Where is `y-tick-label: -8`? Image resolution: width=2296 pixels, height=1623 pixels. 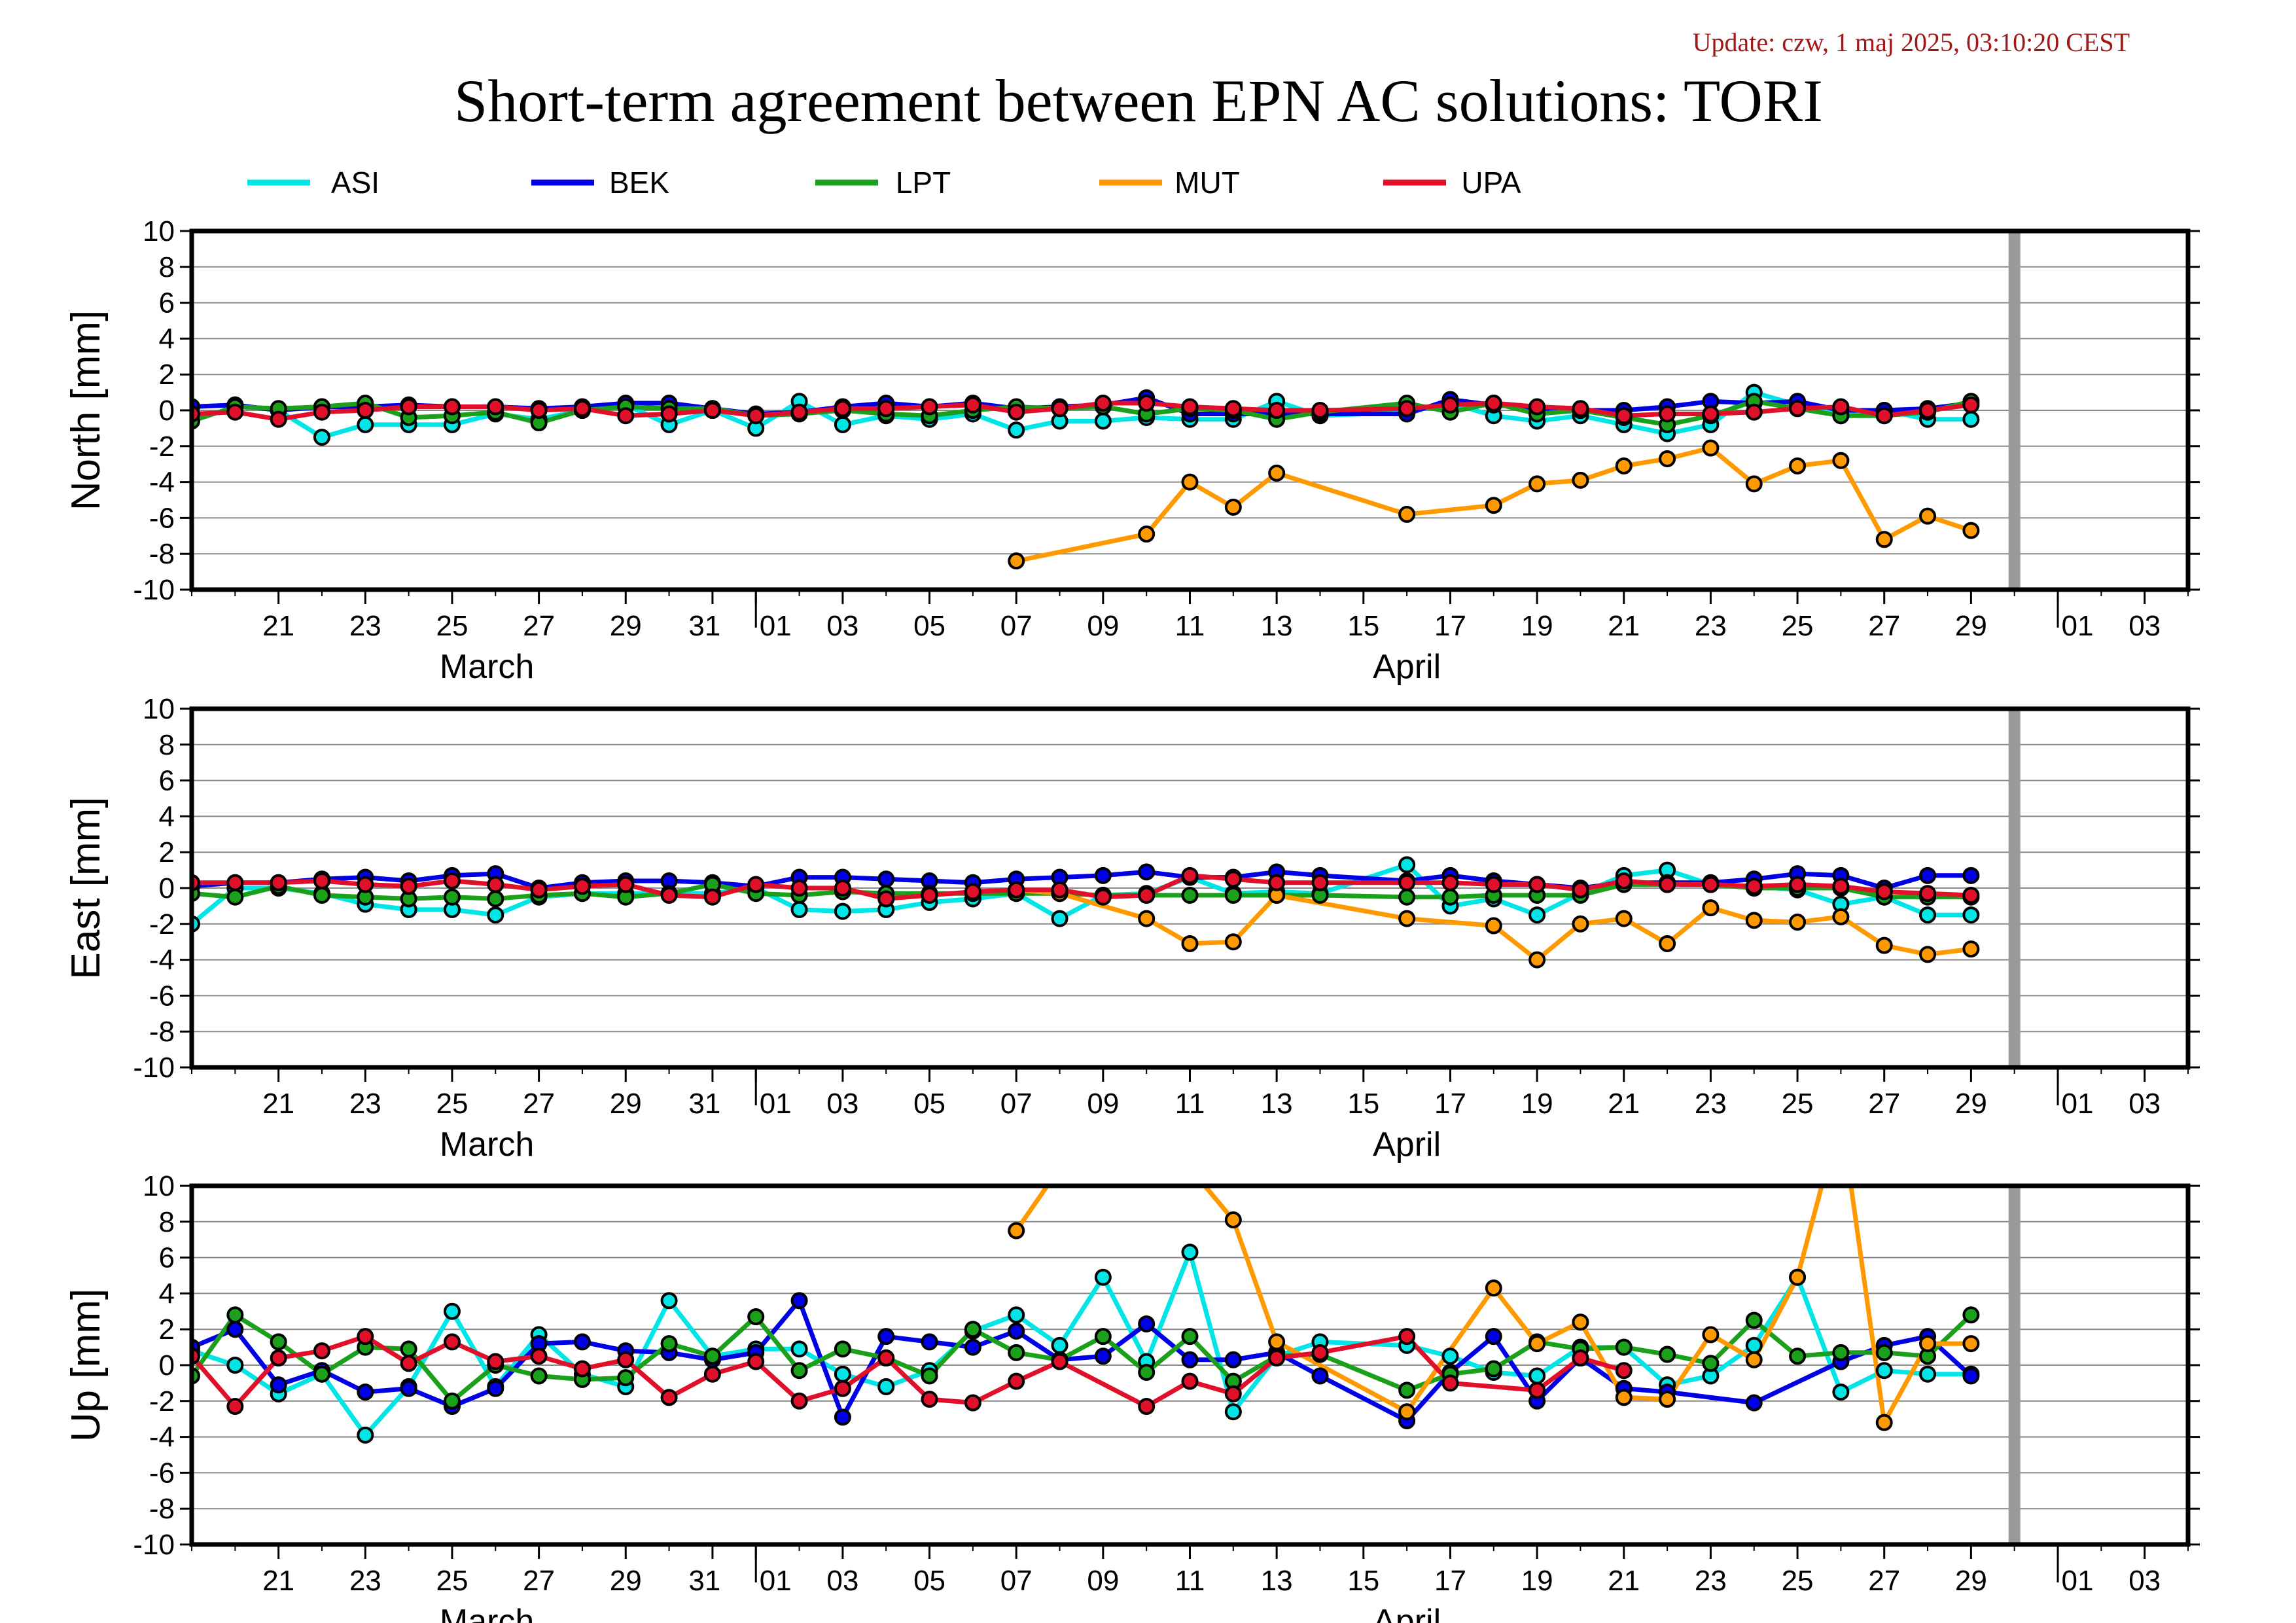 y-tick-label: -8 is located at coordinates (162, 554).